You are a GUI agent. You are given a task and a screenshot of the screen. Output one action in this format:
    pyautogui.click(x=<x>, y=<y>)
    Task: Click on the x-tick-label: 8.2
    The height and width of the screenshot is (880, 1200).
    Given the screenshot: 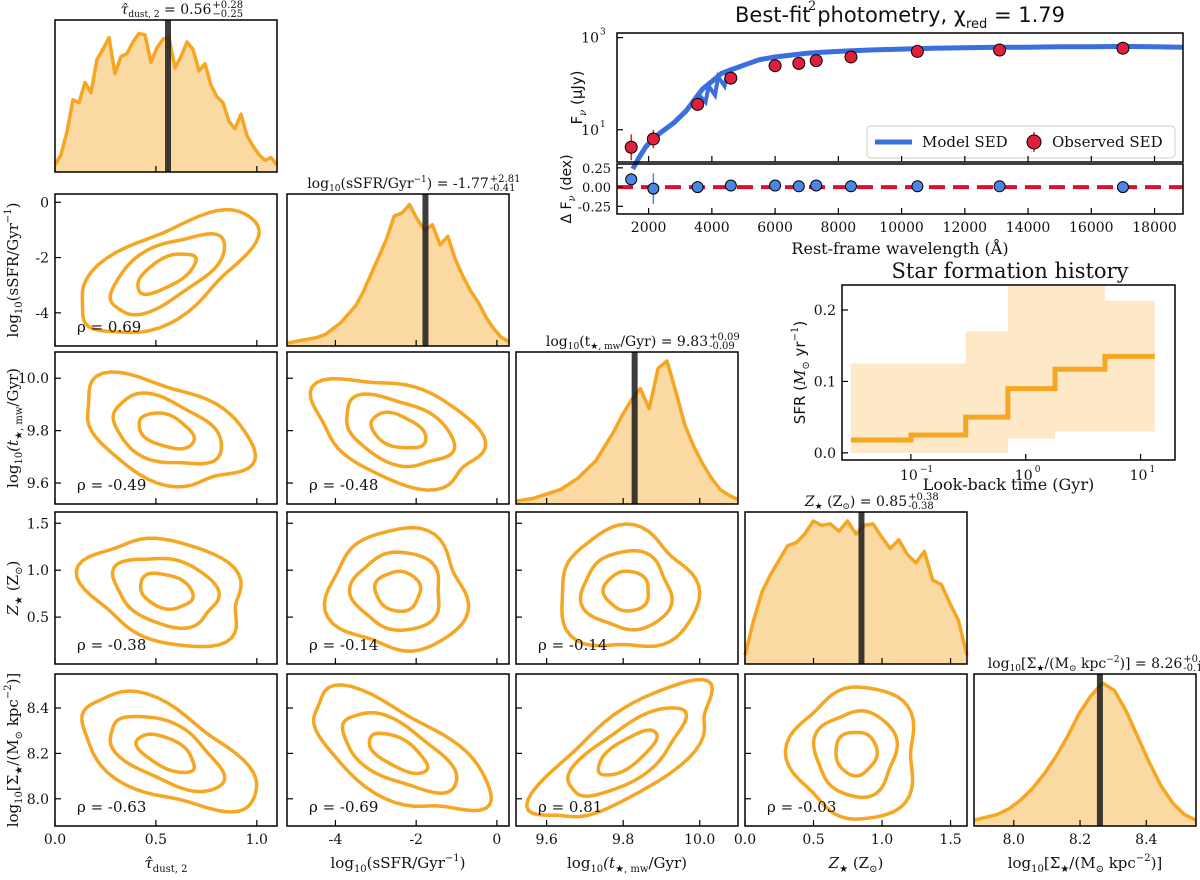 What is the action you would take?
    pyautogui.click(x=1080, y=840)
    